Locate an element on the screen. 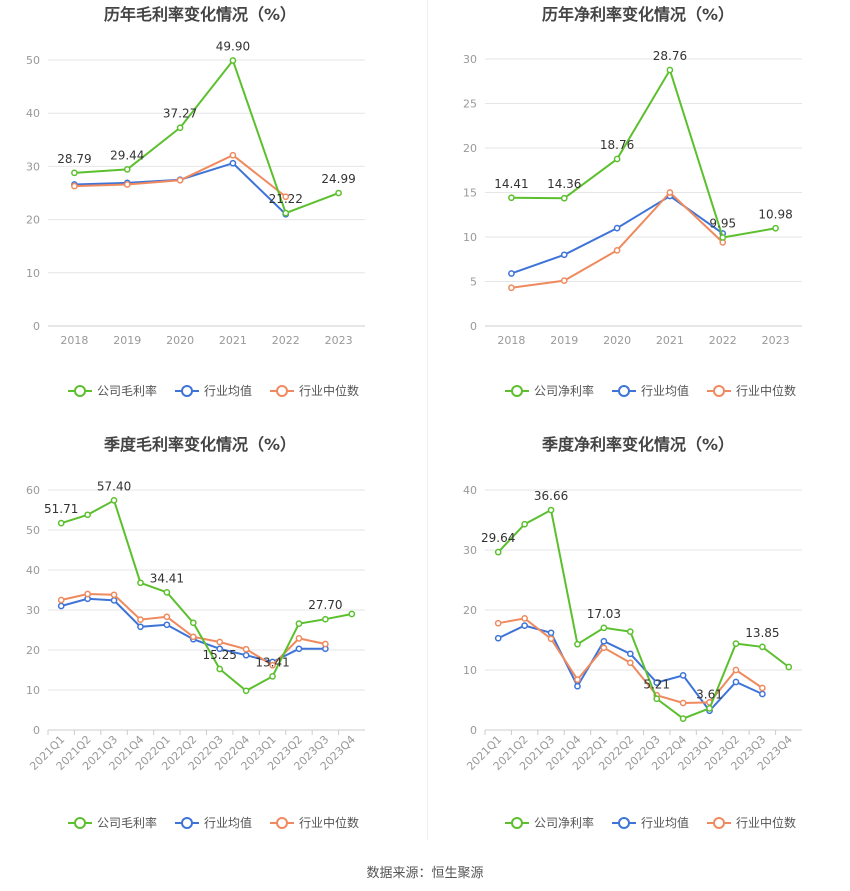 The height and width of the screenshot is (891, 850). data-source: 数据来源：恒生聚源 is located at coordinates (425, 873).